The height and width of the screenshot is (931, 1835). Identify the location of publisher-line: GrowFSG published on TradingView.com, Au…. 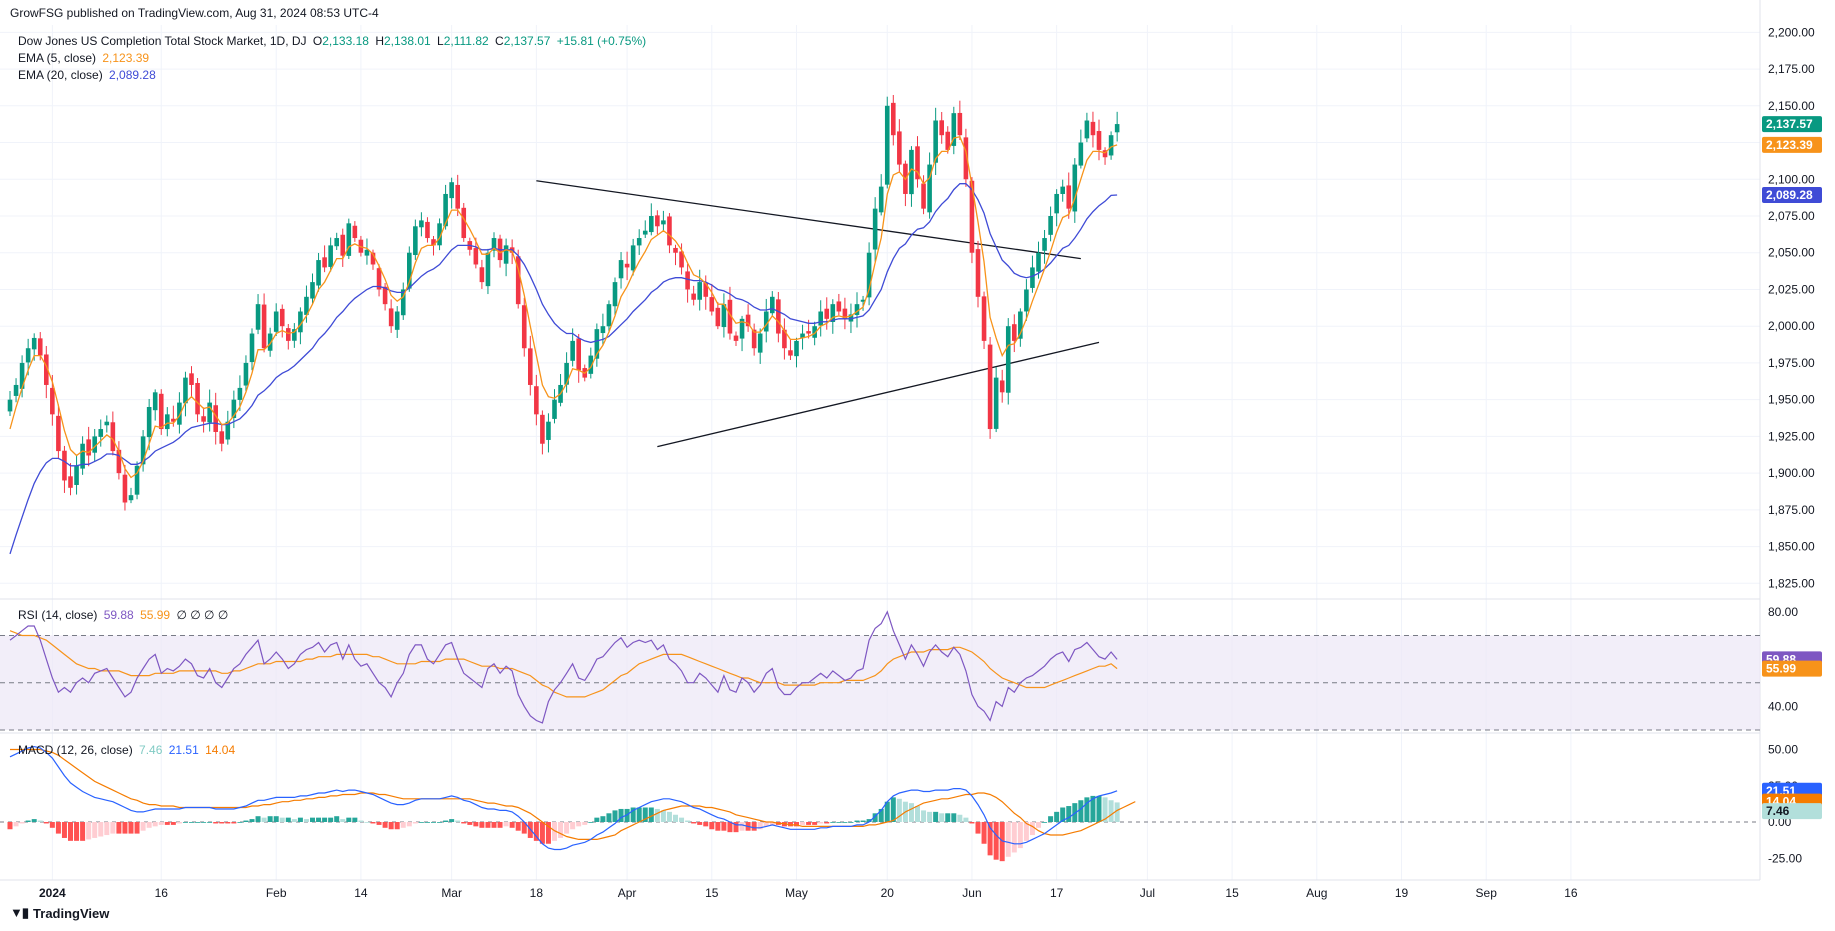
(194, 13).